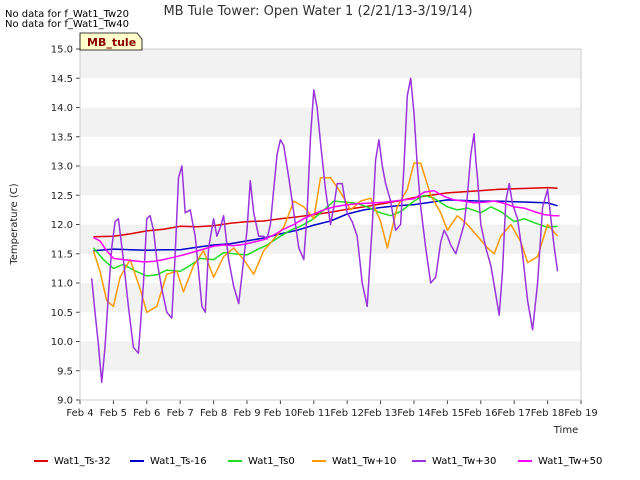  What do you see at coordinates (65, 371) in the screenshot?
I see `y-tick-label: 9.5` at bounding box center [65, 371].